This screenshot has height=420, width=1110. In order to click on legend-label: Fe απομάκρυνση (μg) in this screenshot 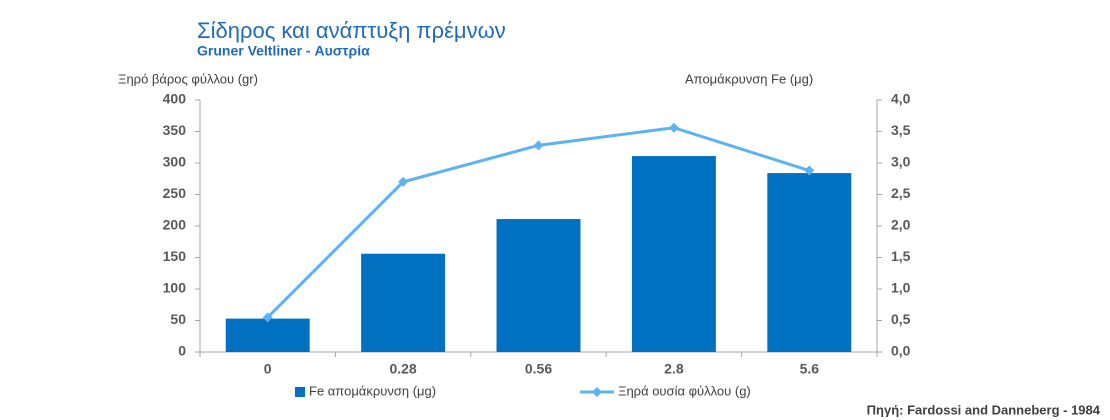, I will do `click(372, 390)`.